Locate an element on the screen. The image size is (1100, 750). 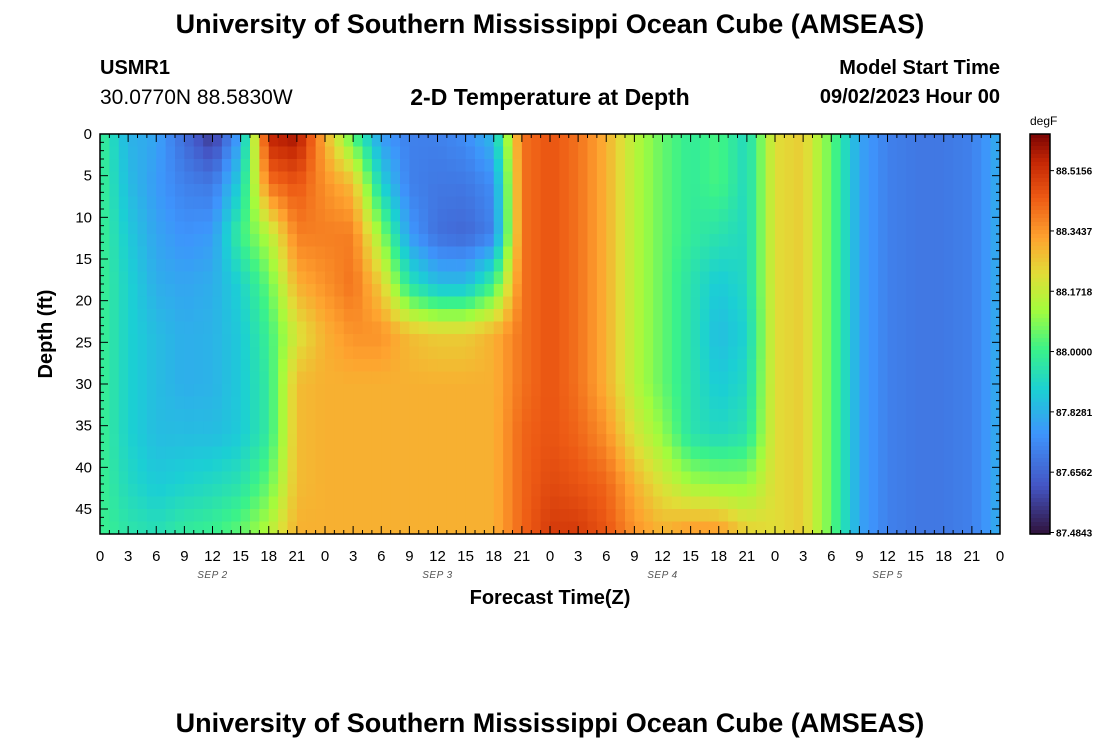
model-start-value: 09/02/2023 Hour 00 is located at coordinates (909, 97).